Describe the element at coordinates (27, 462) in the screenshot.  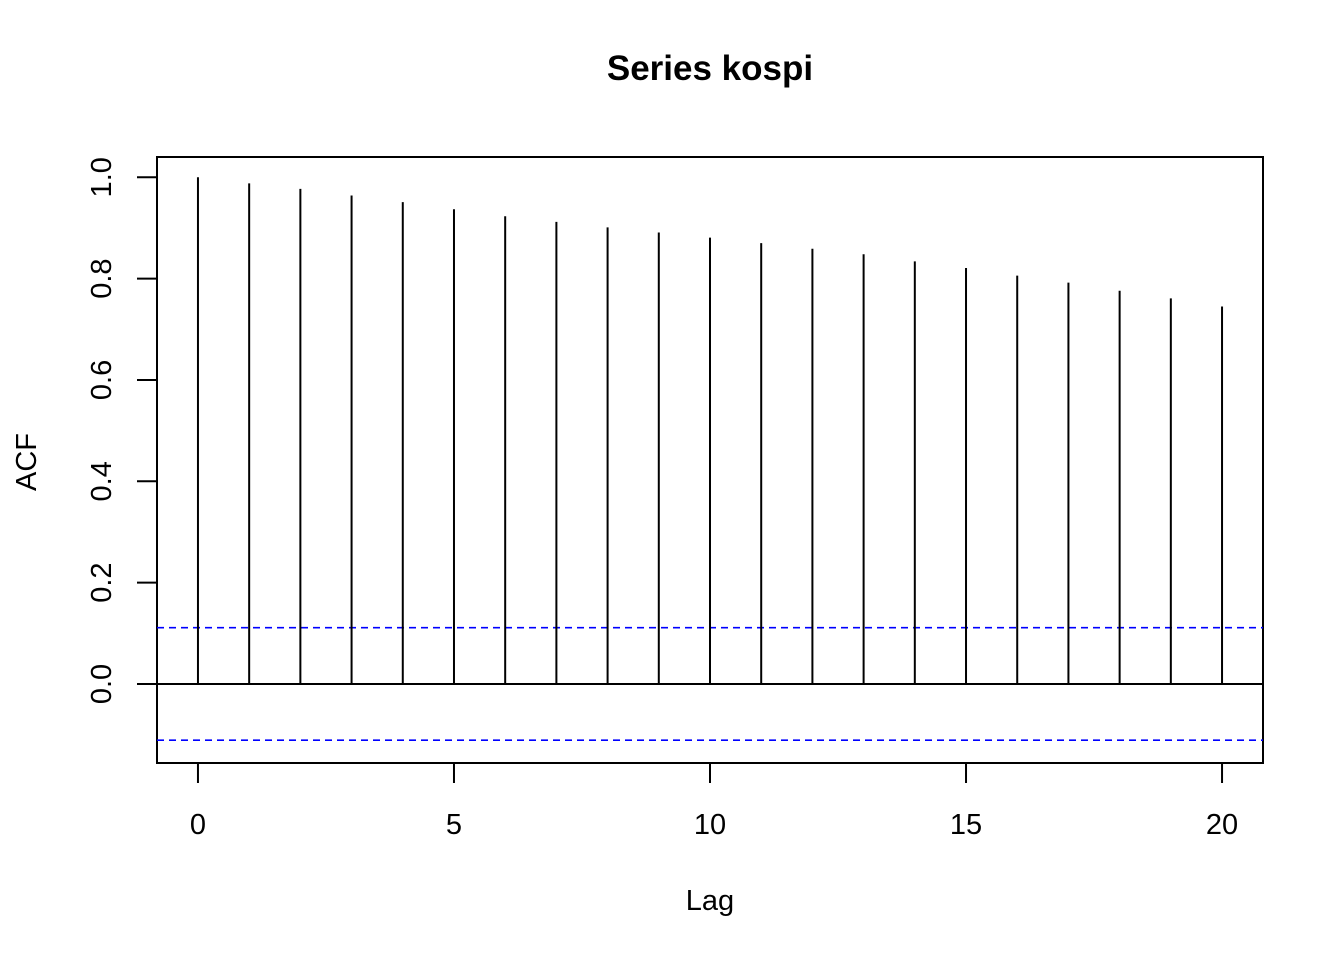
I see `y-axis-label: ACF` at that location.